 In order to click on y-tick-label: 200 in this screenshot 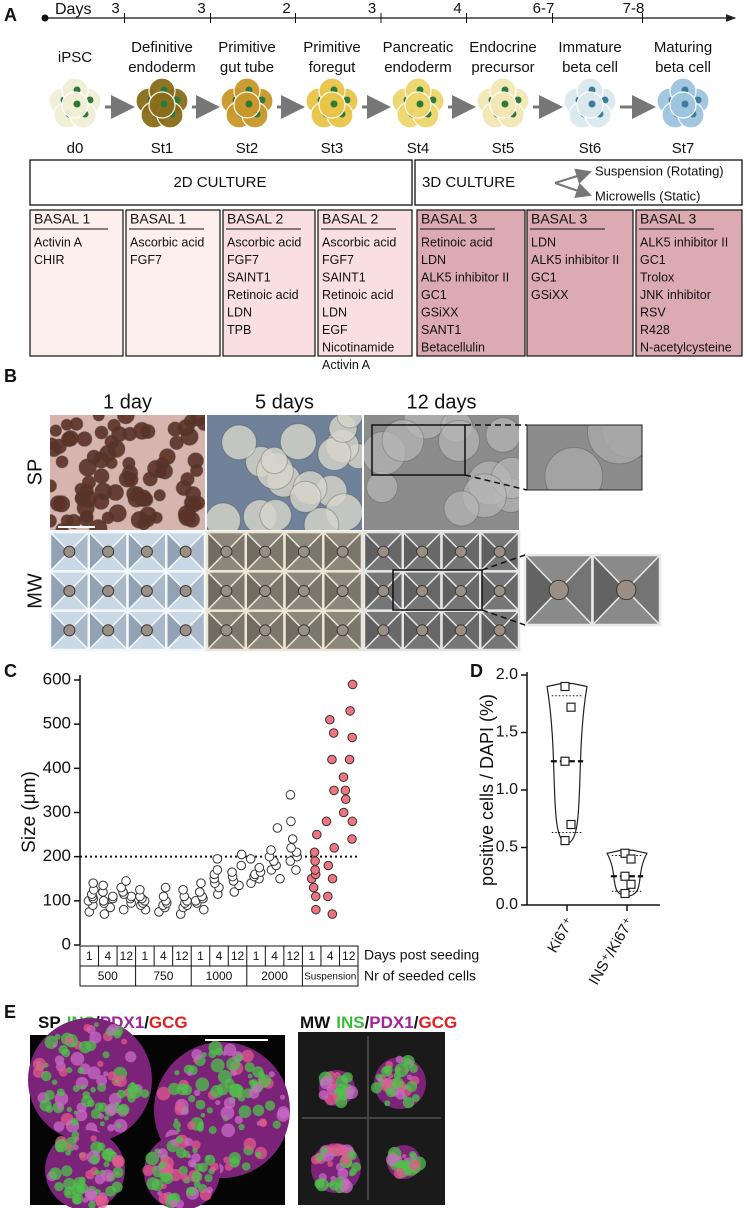, I will do `click(57, 855)`.